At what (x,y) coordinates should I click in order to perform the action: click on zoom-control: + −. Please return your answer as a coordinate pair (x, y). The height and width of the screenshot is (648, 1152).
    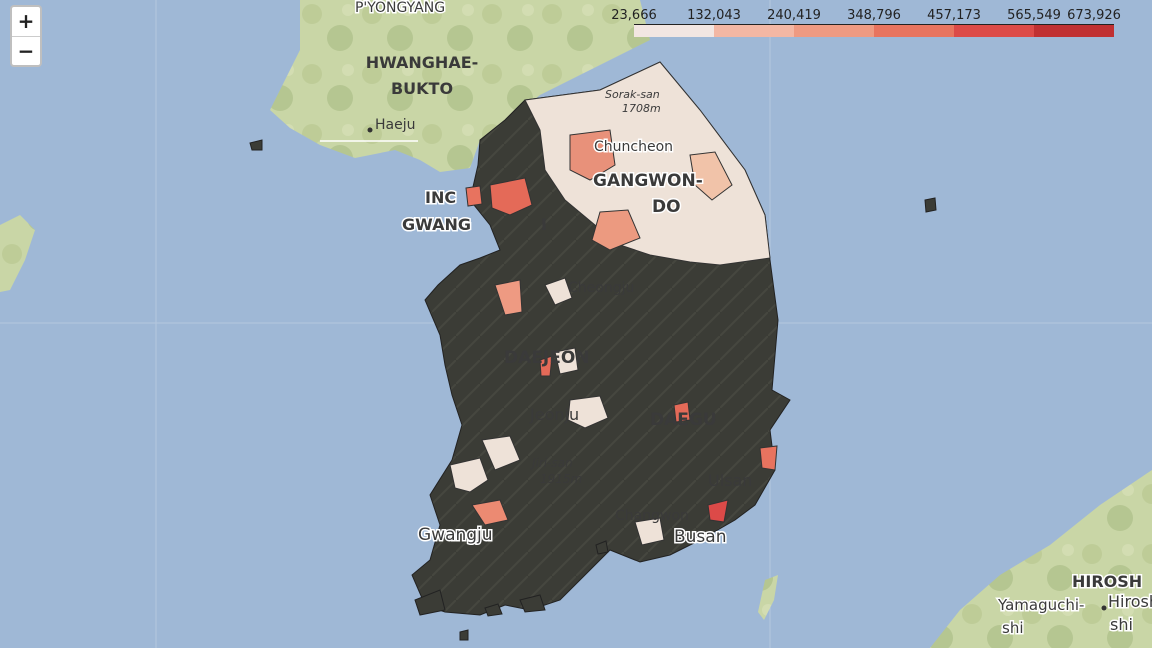
    Looking at the image, I should click on (26, 36).